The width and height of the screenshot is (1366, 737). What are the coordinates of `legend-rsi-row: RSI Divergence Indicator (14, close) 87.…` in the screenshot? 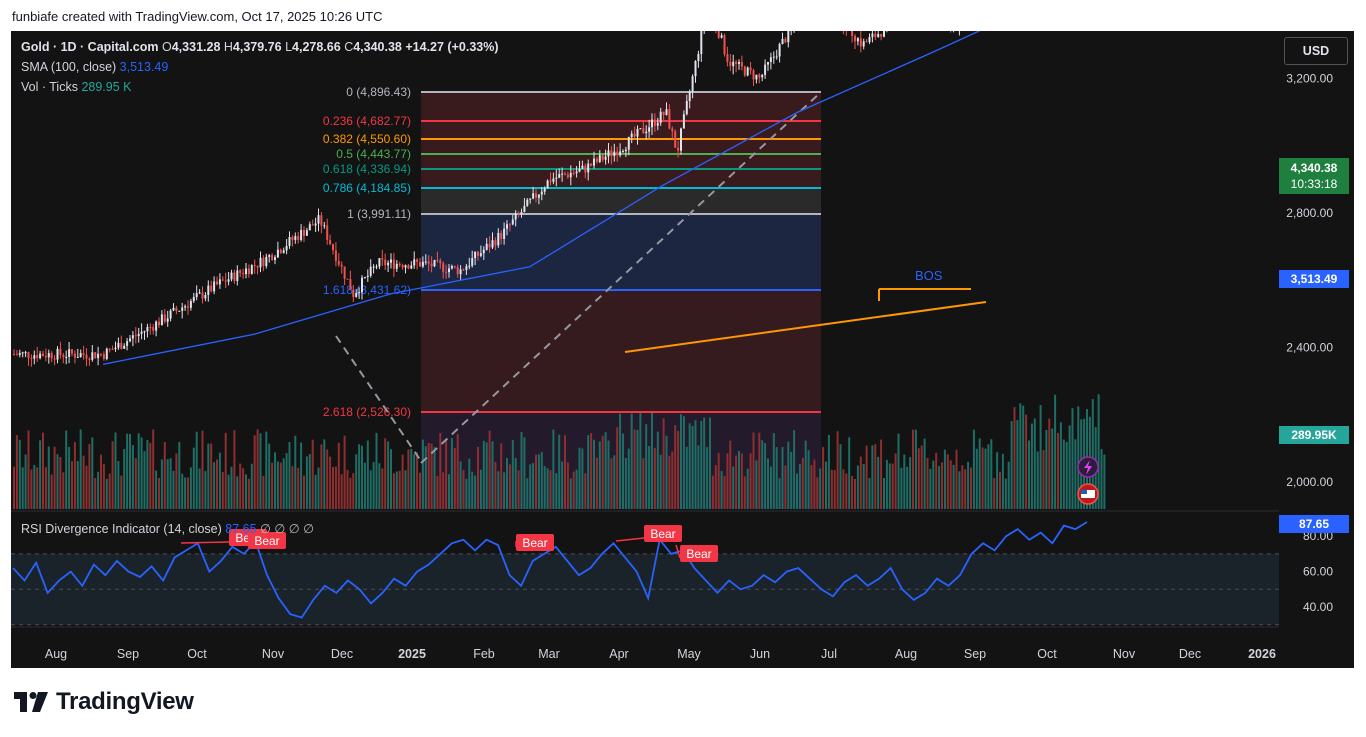 It's located at (167, 528).